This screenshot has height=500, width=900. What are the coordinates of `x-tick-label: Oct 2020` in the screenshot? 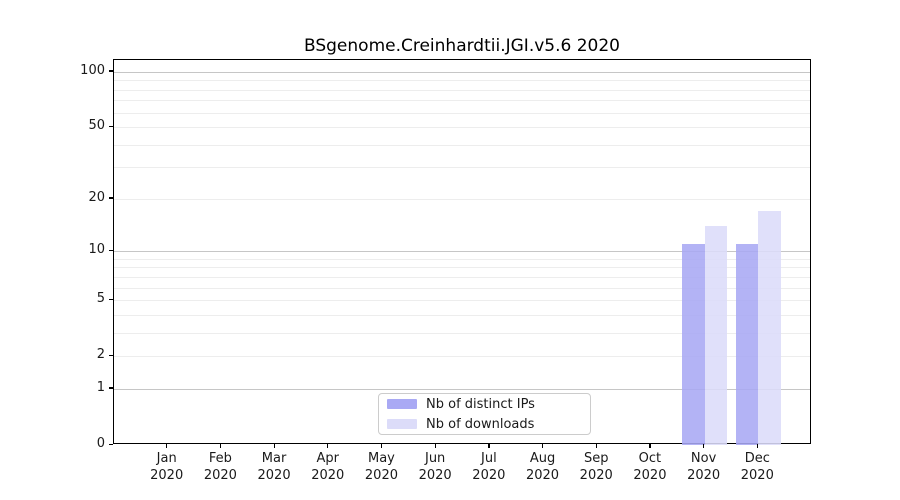 It's located at (650, 467).